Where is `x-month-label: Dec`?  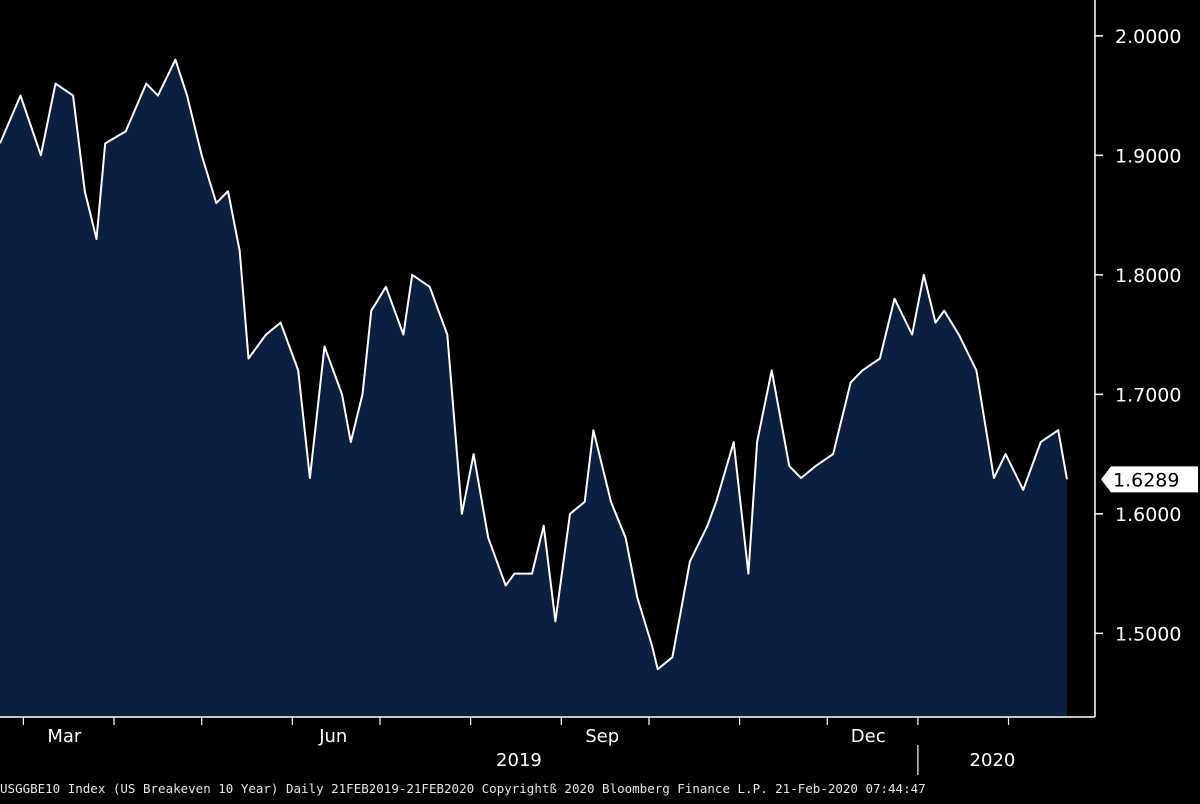 x-month-label: Dec is located at coordinates (868, 736).